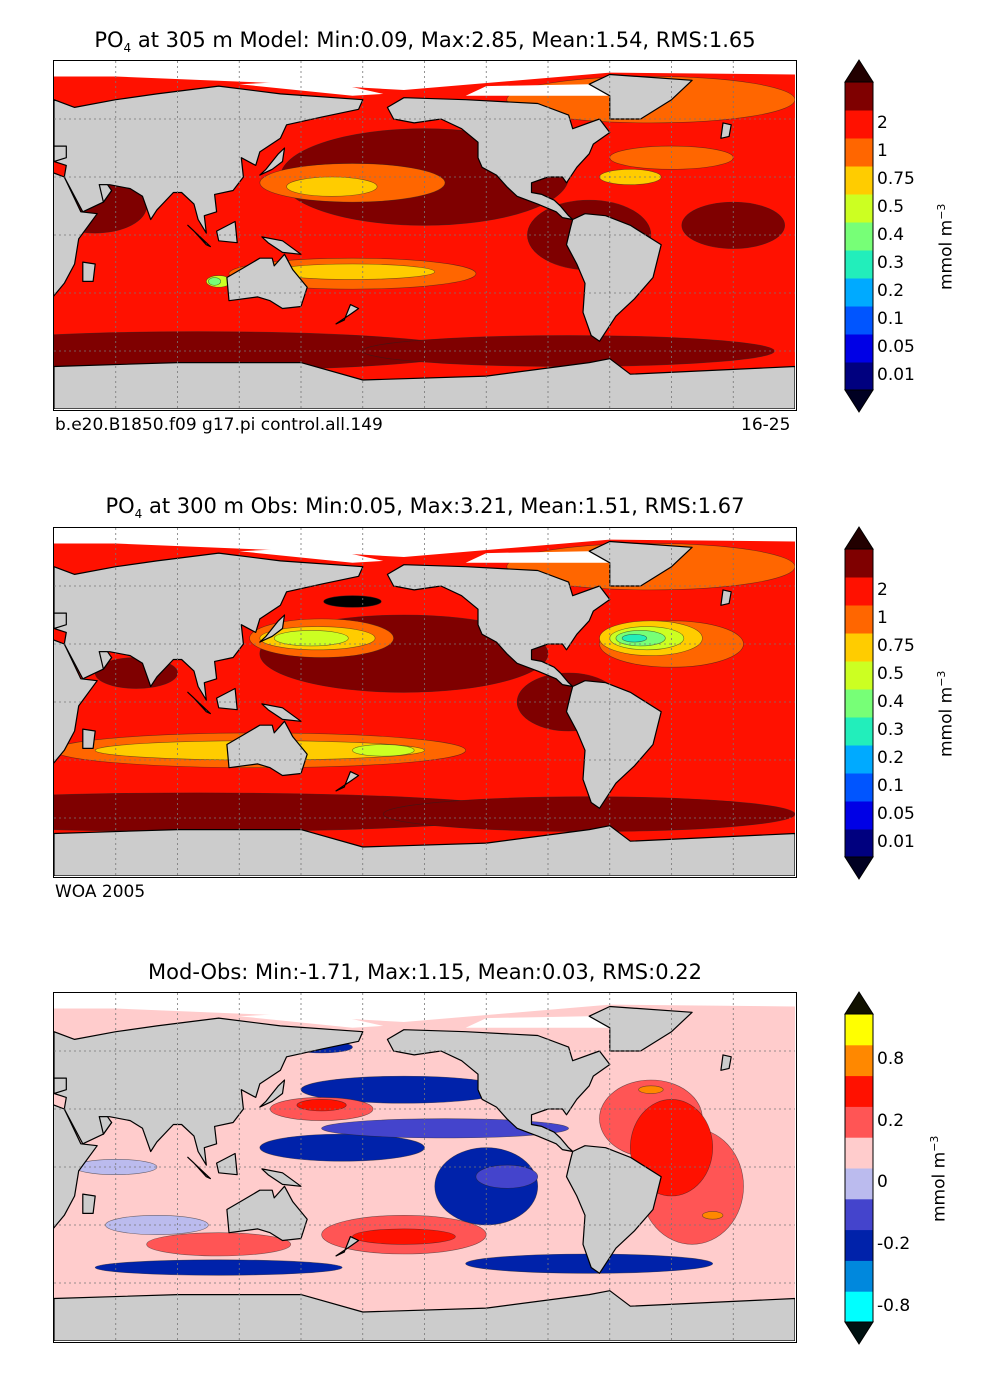  Describe the element at coordinates (882, 1182) in the screenshot. I see `colorbar-tick-label: 0` at that location.